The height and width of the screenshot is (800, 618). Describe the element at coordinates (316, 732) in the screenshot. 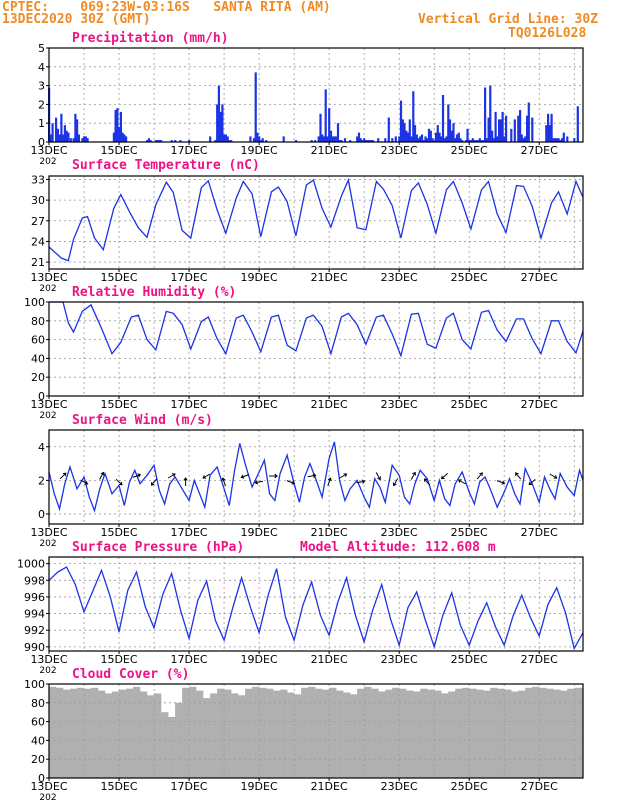

I see `cloud-cover-series` at that location.